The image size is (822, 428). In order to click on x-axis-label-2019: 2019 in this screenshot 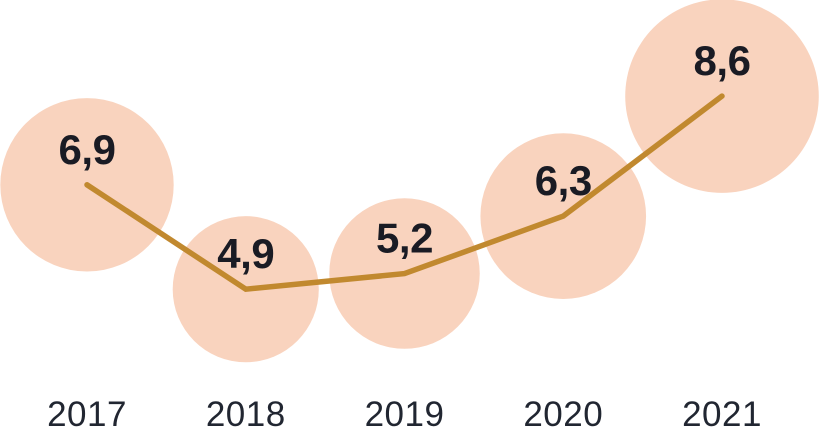, I will do `click(405, 411)`.